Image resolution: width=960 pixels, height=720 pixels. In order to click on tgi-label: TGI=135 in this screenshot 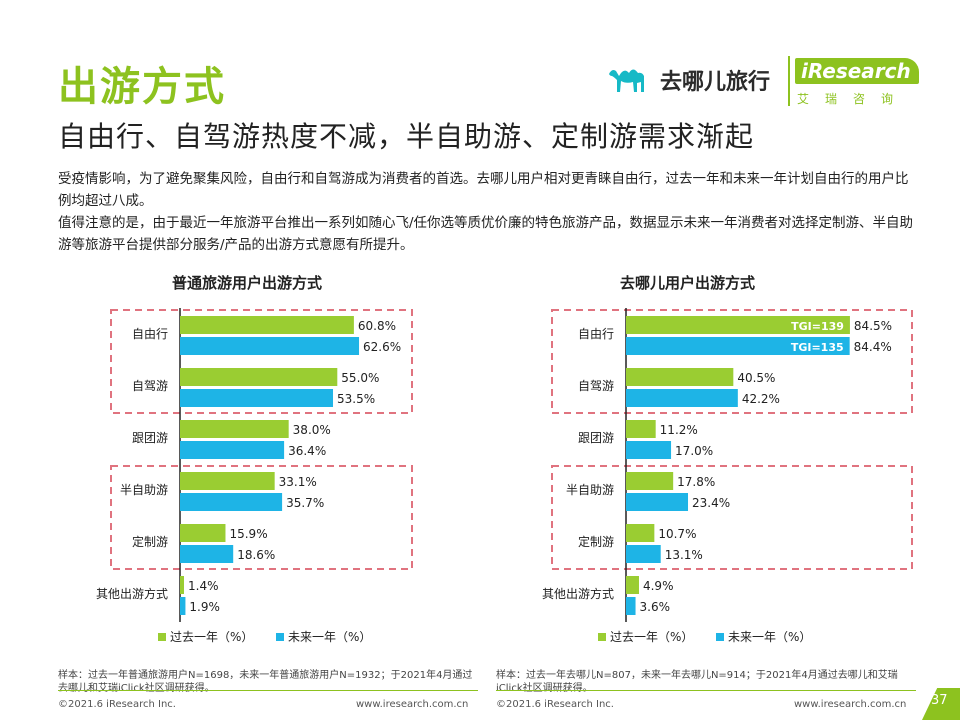, I will do `click(817, 347)`.